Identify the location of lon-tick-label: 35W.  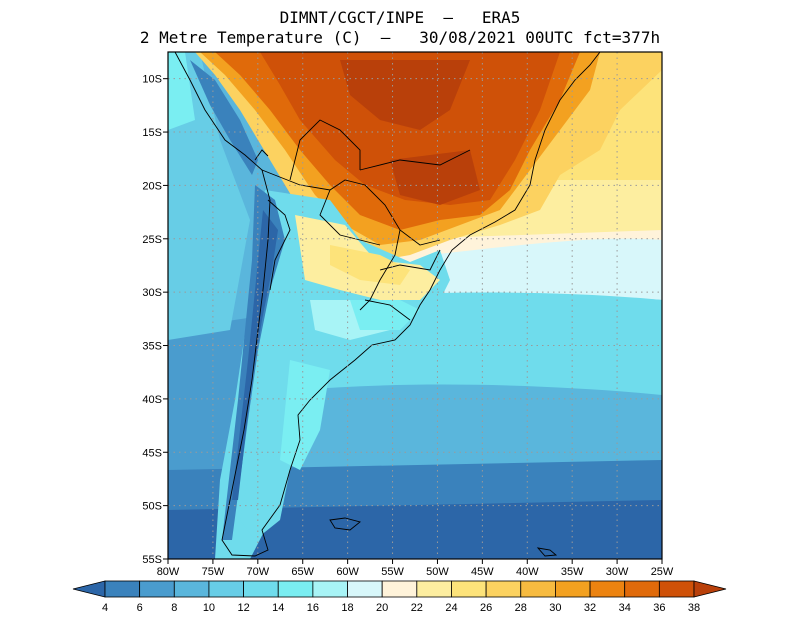
(572, 572).